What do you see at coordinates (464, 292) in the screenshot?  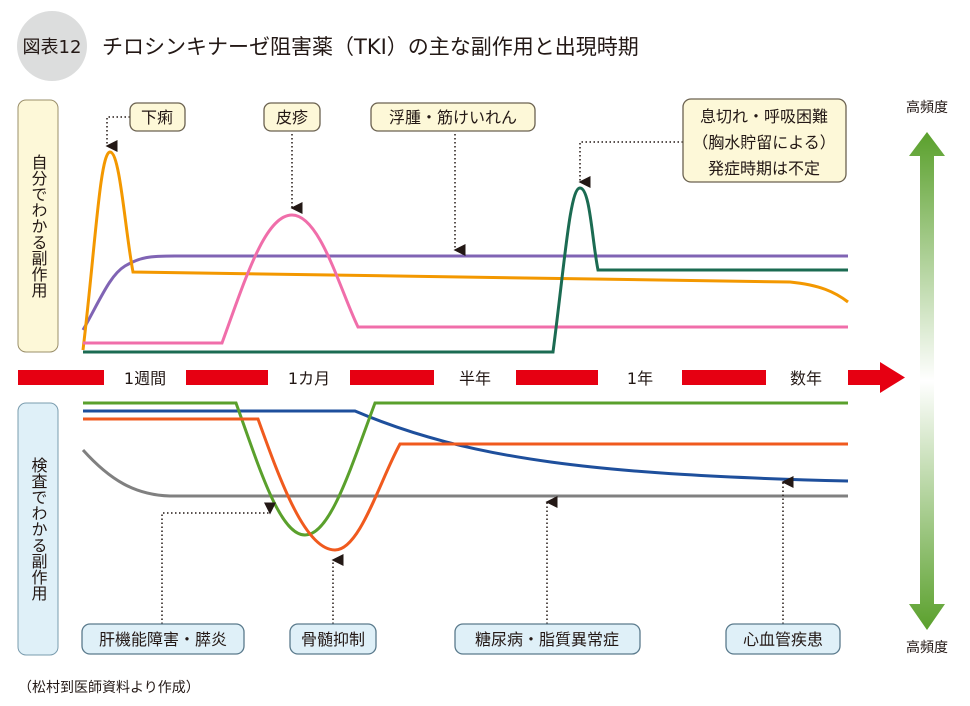 I see `curve-edema` at bounding box center [464, 292].